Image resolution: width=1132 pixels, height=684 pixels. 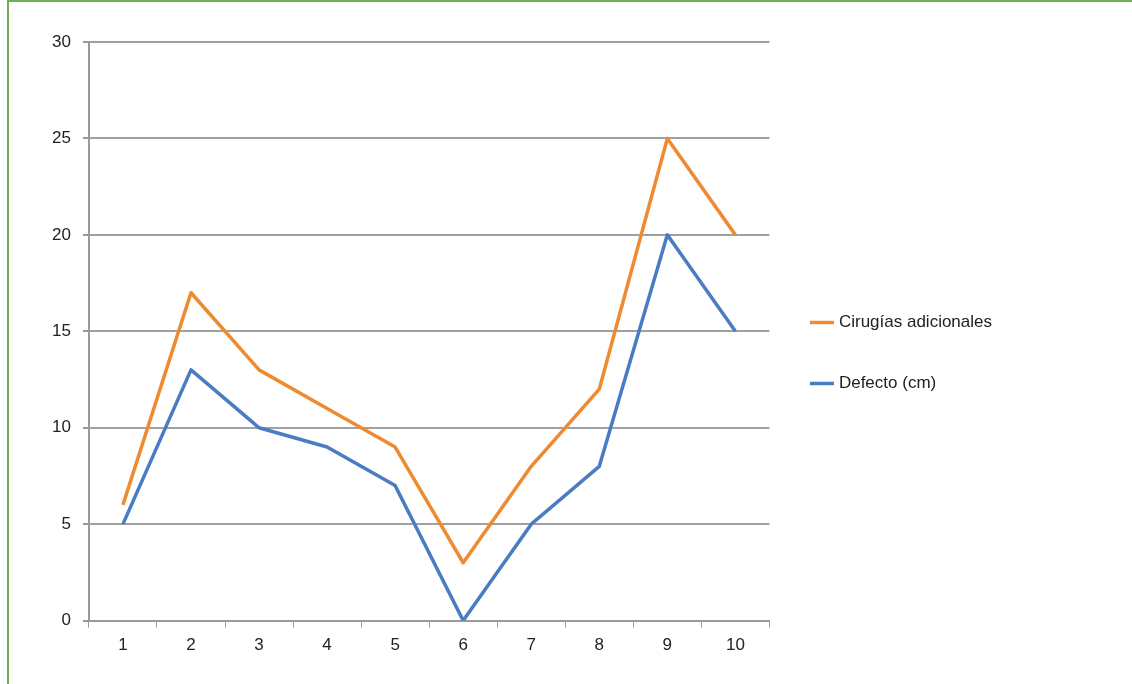 I want to click on x-tick-label: 10, so click(x=735, y=645).